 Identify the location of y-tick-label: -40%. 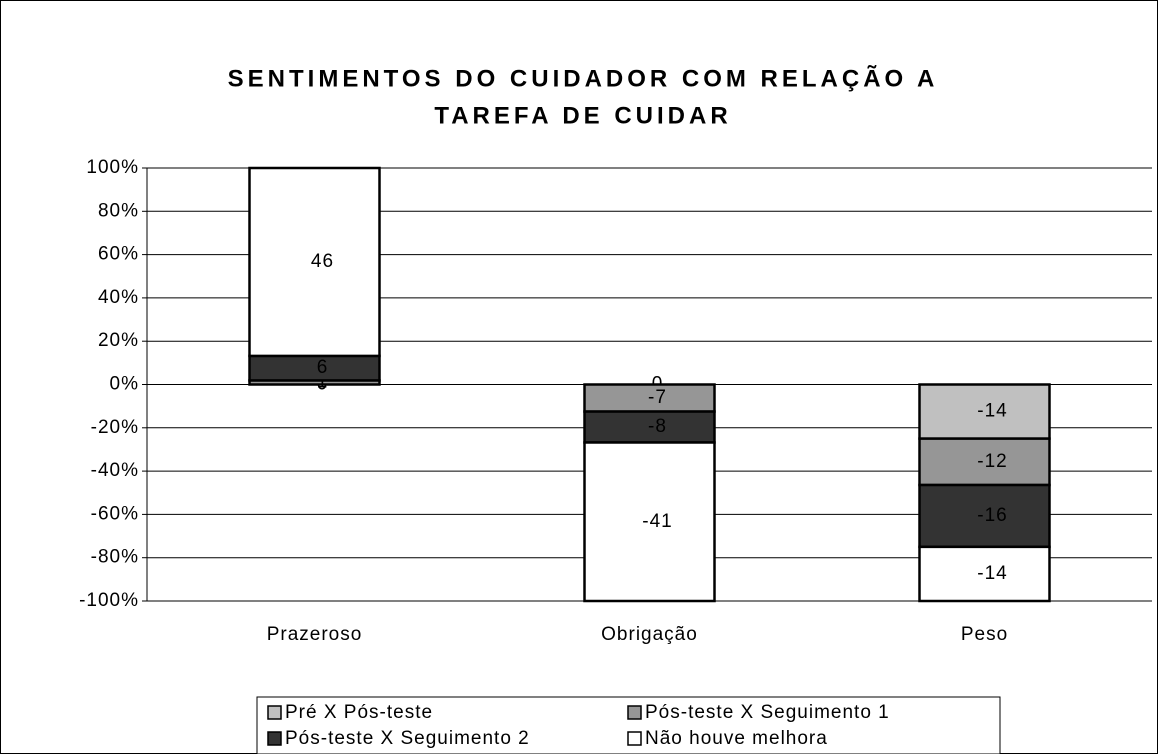
(115, 470).